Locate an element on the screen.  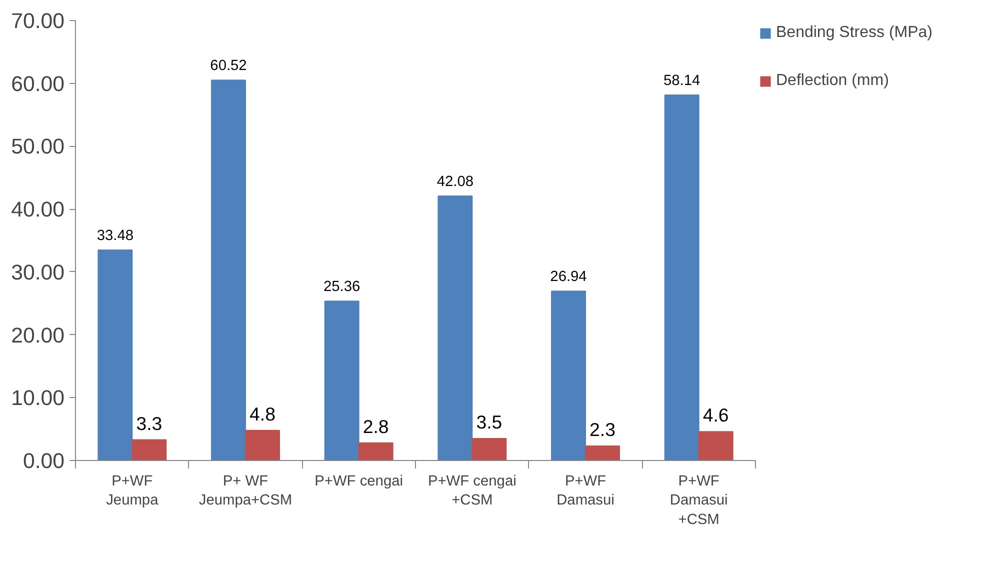
data-label: 33.48 is located at coordinates (115, 236).